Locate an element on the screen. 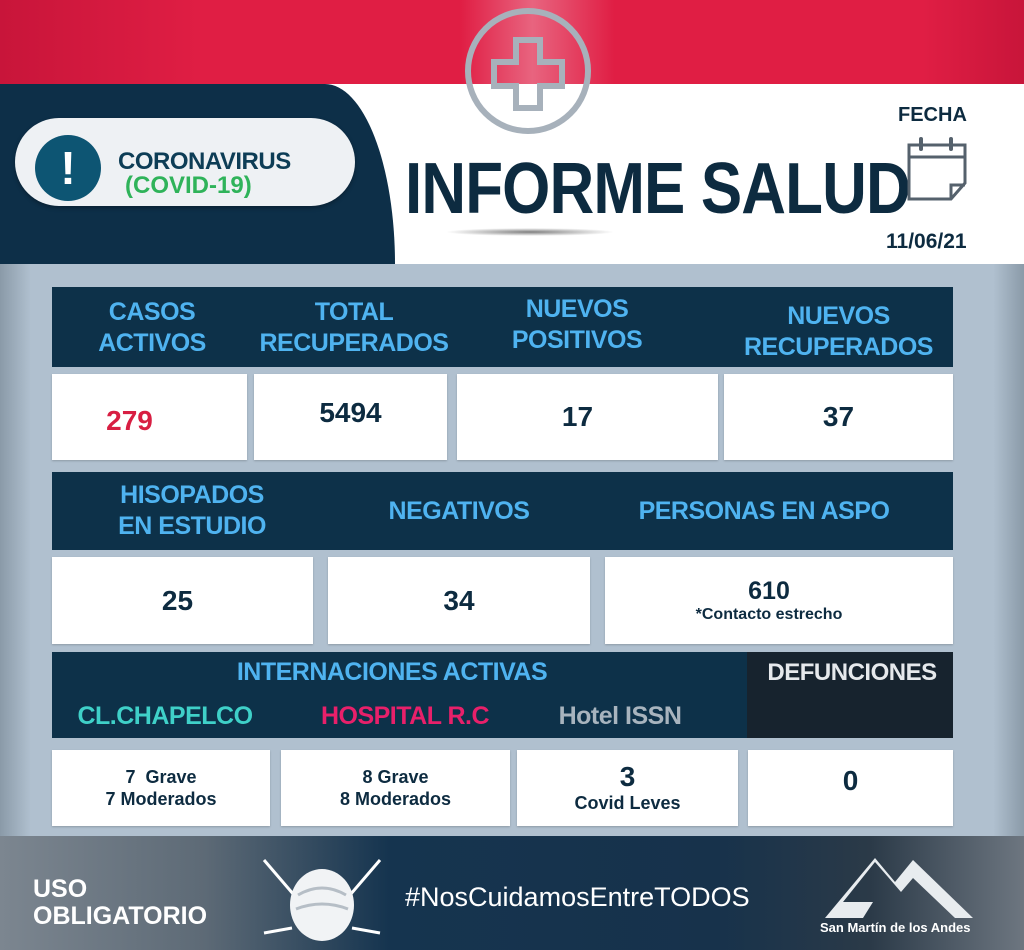 The width and height of the screenshot is (1024, 950). badge-line1: CORONAVIRUS is located at coordinates (204, 161).